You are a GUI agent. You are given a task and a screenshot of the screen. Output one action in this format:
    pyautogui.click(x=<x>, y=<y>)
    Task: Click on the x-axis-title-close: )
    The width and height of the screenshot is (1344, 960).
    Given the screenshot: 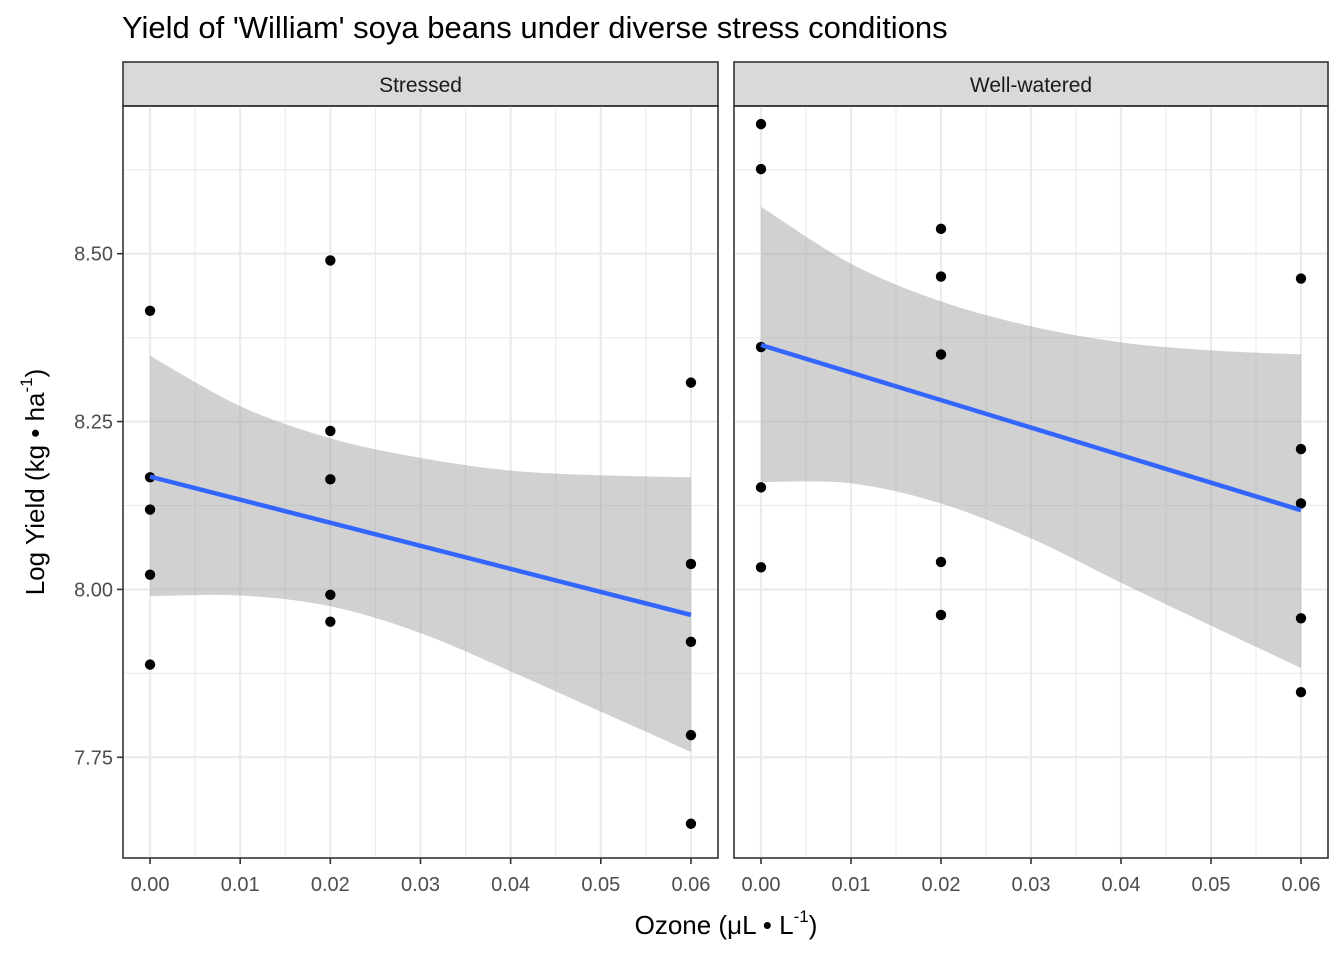 What is the action you would take?
    pyautogui.click(x=813, y=925)
    